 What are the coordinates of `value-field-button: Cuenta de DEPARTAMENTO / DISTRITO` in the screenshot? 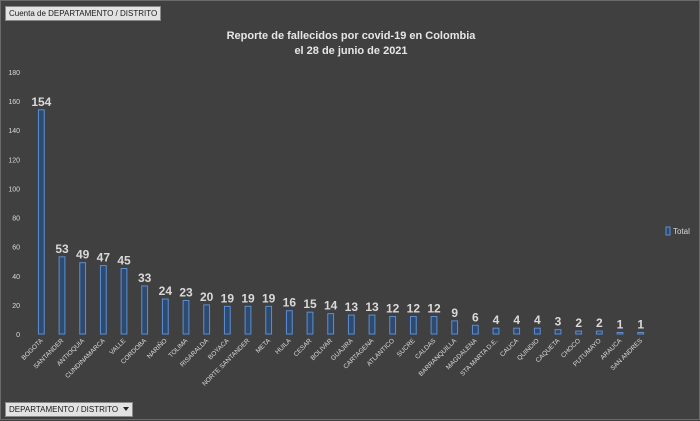 It's located at (83, 13).